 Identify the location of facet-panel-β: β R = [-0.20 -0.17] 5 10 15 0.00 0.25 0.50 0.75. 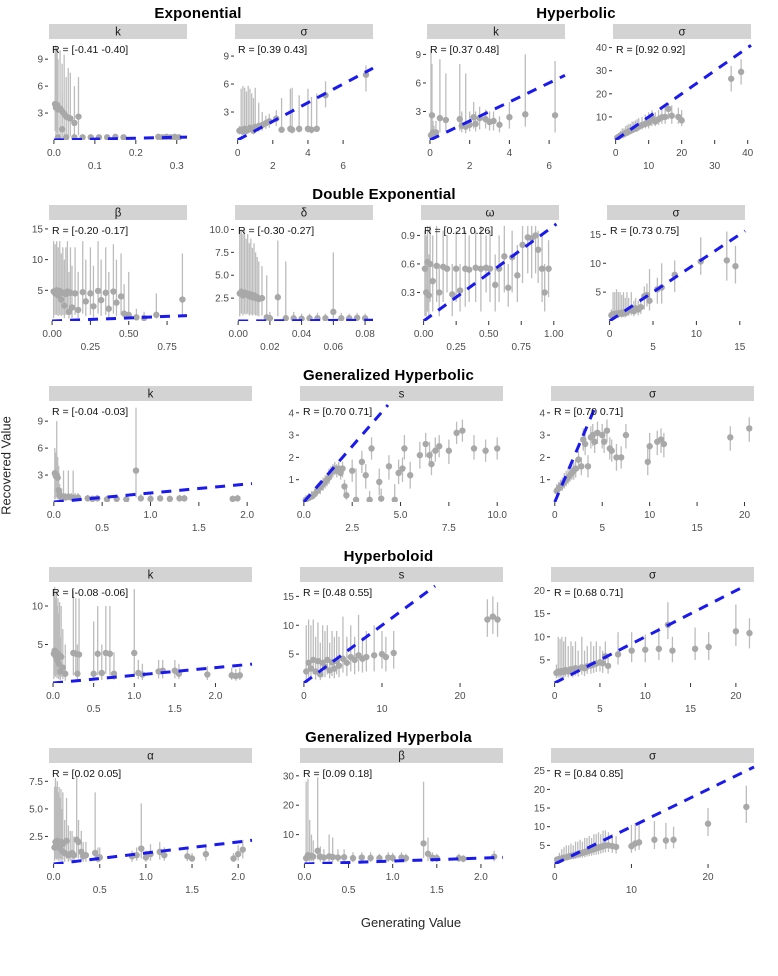
(110, 279).